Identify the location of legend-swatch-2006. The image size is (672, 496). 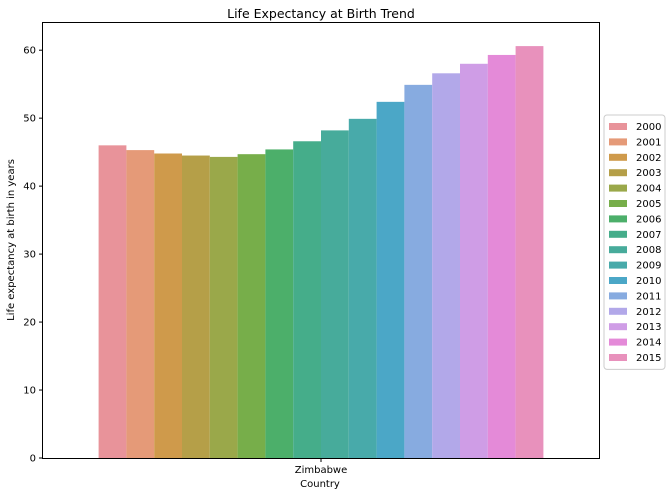
(618, 219).